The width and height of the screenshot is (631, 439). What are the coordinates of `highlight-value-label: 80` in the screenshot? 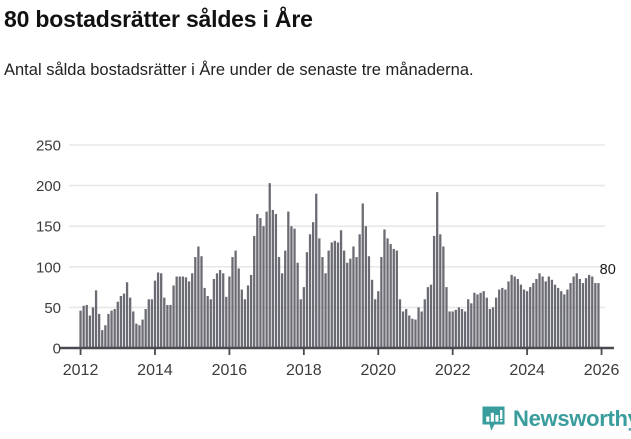 It's located at (608, 270).